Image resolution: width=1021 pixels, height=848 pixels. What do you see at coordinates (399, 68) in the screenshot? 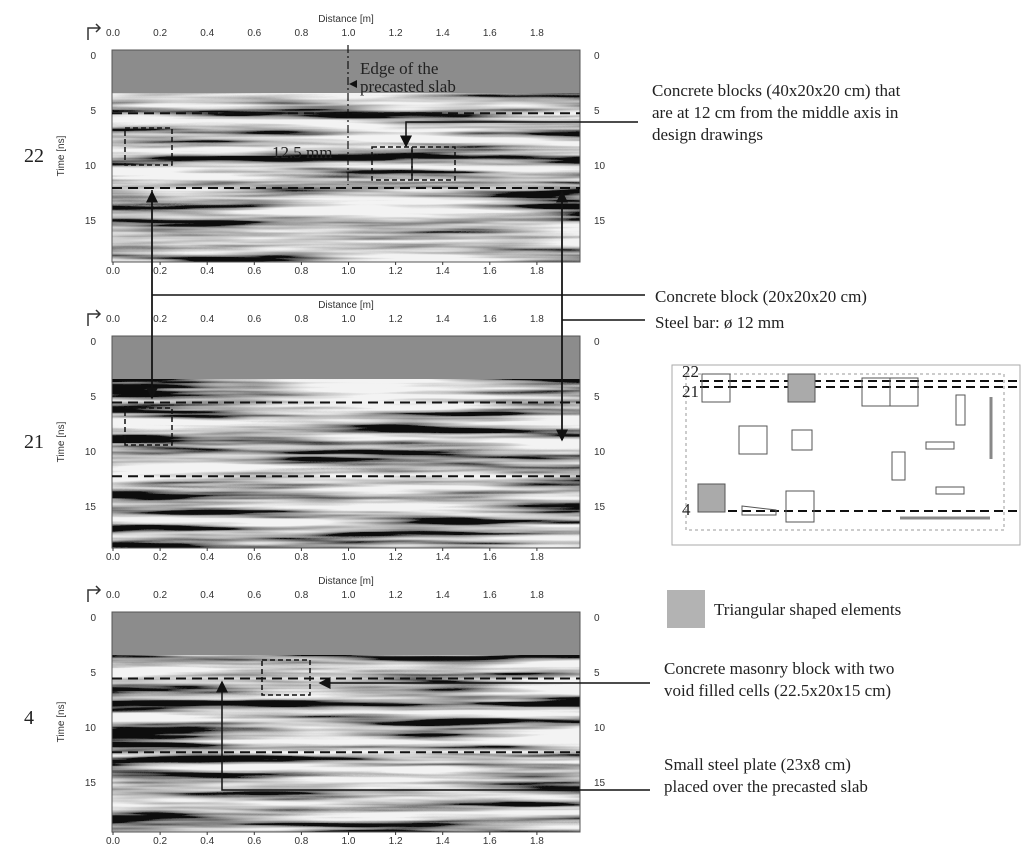
I see `note: Edge of the` at bounding box center [399, 68].